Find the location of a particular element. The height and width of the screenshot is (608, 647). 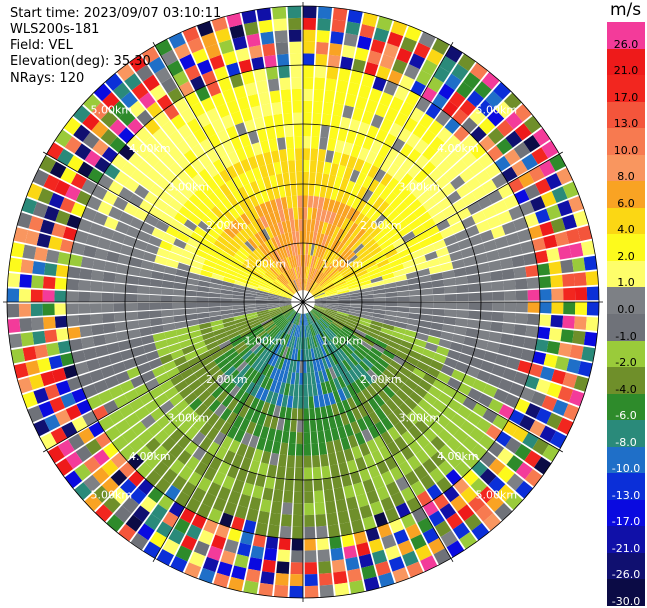

azimuth-line is located at coordinates (173, 377).